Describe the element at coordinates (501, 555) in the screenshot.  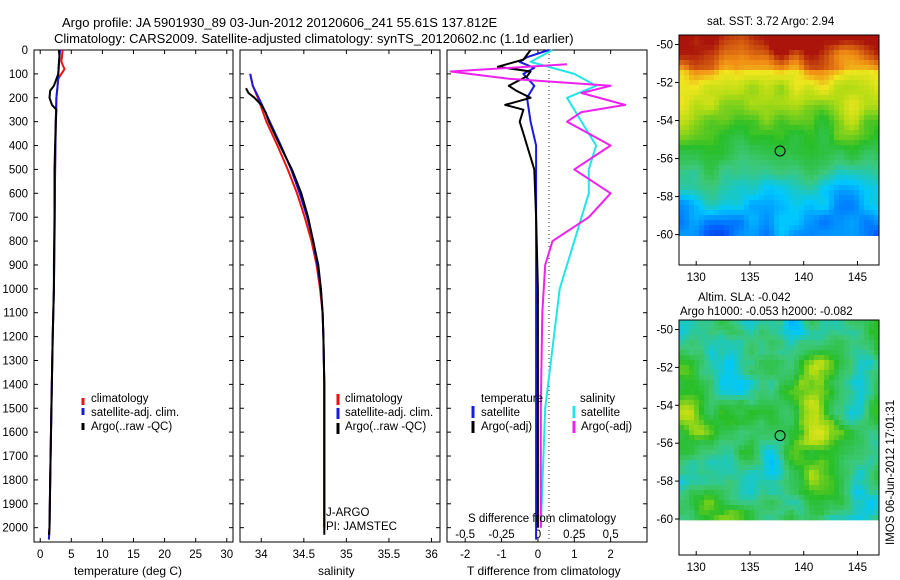
I see `x-tick-label: -1` at that location.